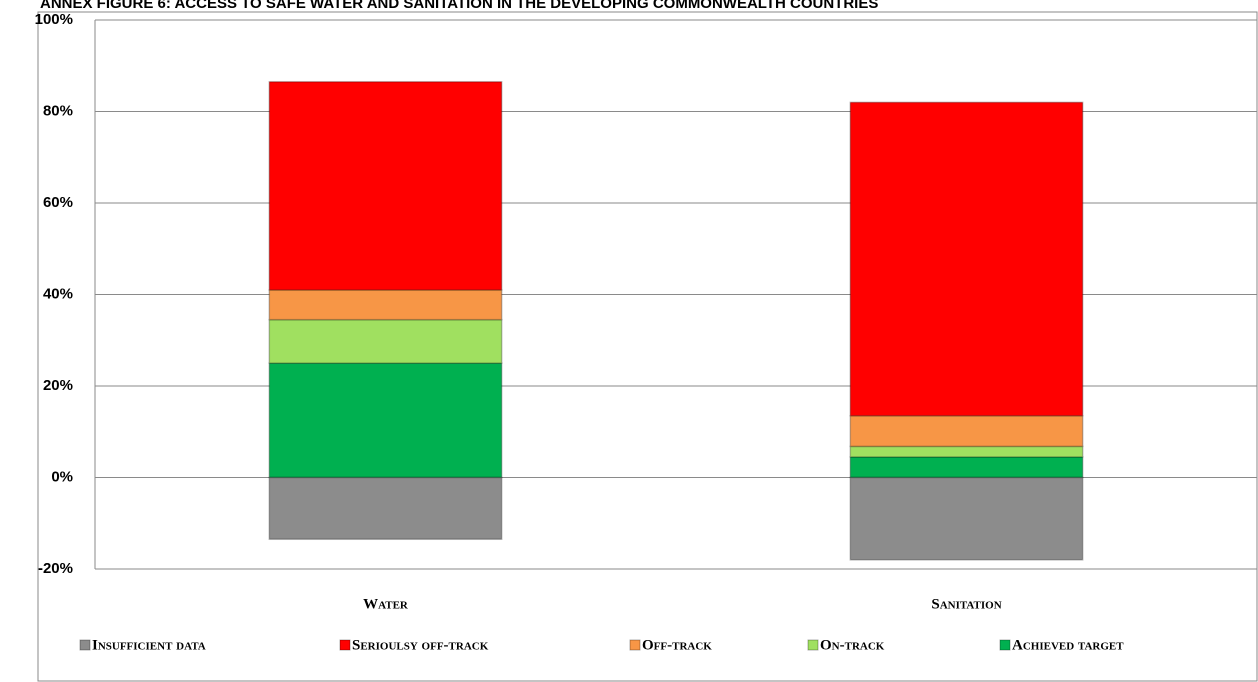  What do you see at coordinates (58, 202) in the screenshot?
I see `y-tick-label: 60%` at bounding box center [58, 202].